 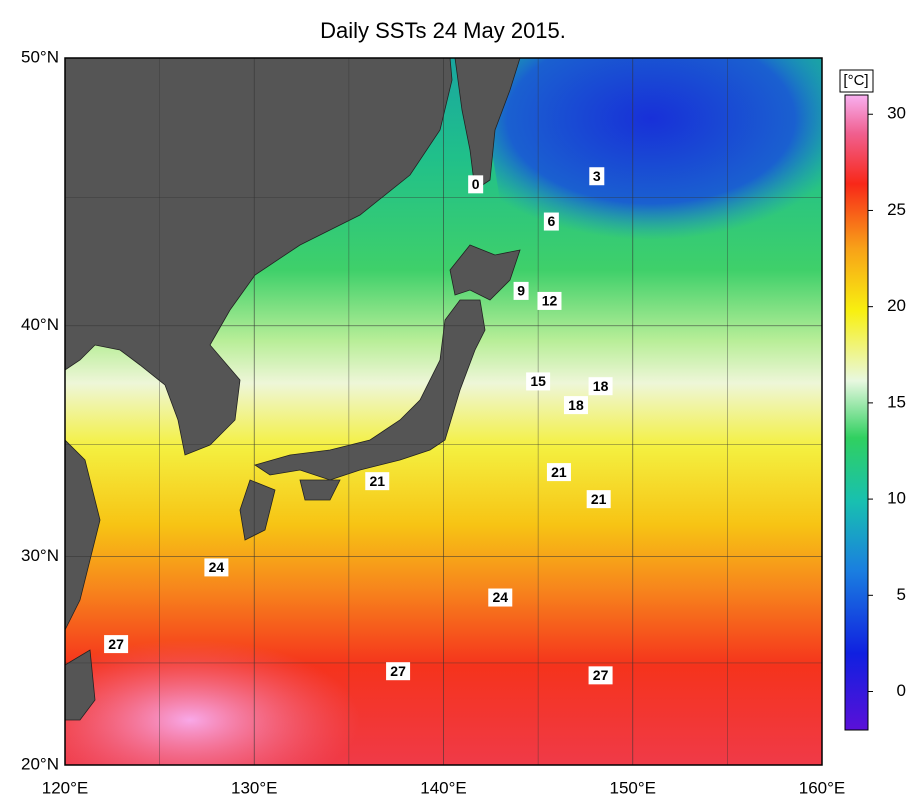 What do you see at coordinates (65, 787) in the screenshot?
I see `x-tick-label: 120°E` at bounding box center [65, 787].